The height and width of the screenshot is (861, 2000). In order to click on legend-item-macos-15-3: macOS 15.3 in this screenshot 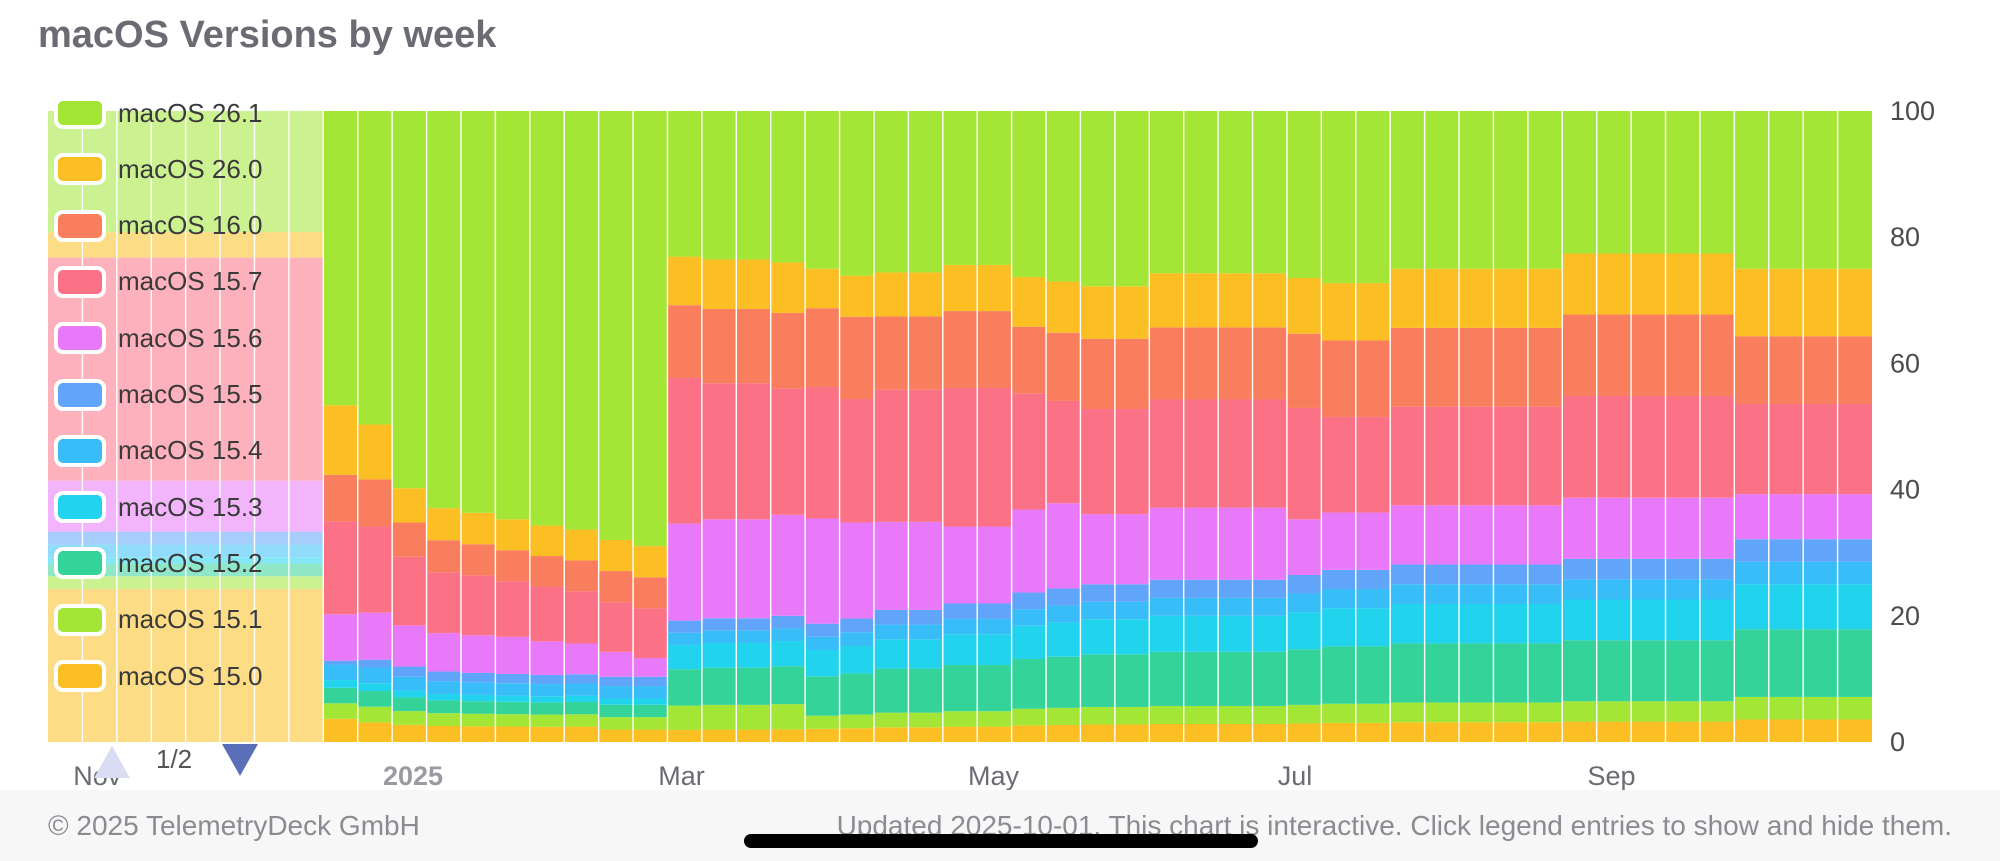, I will do `click(174, 507)`.